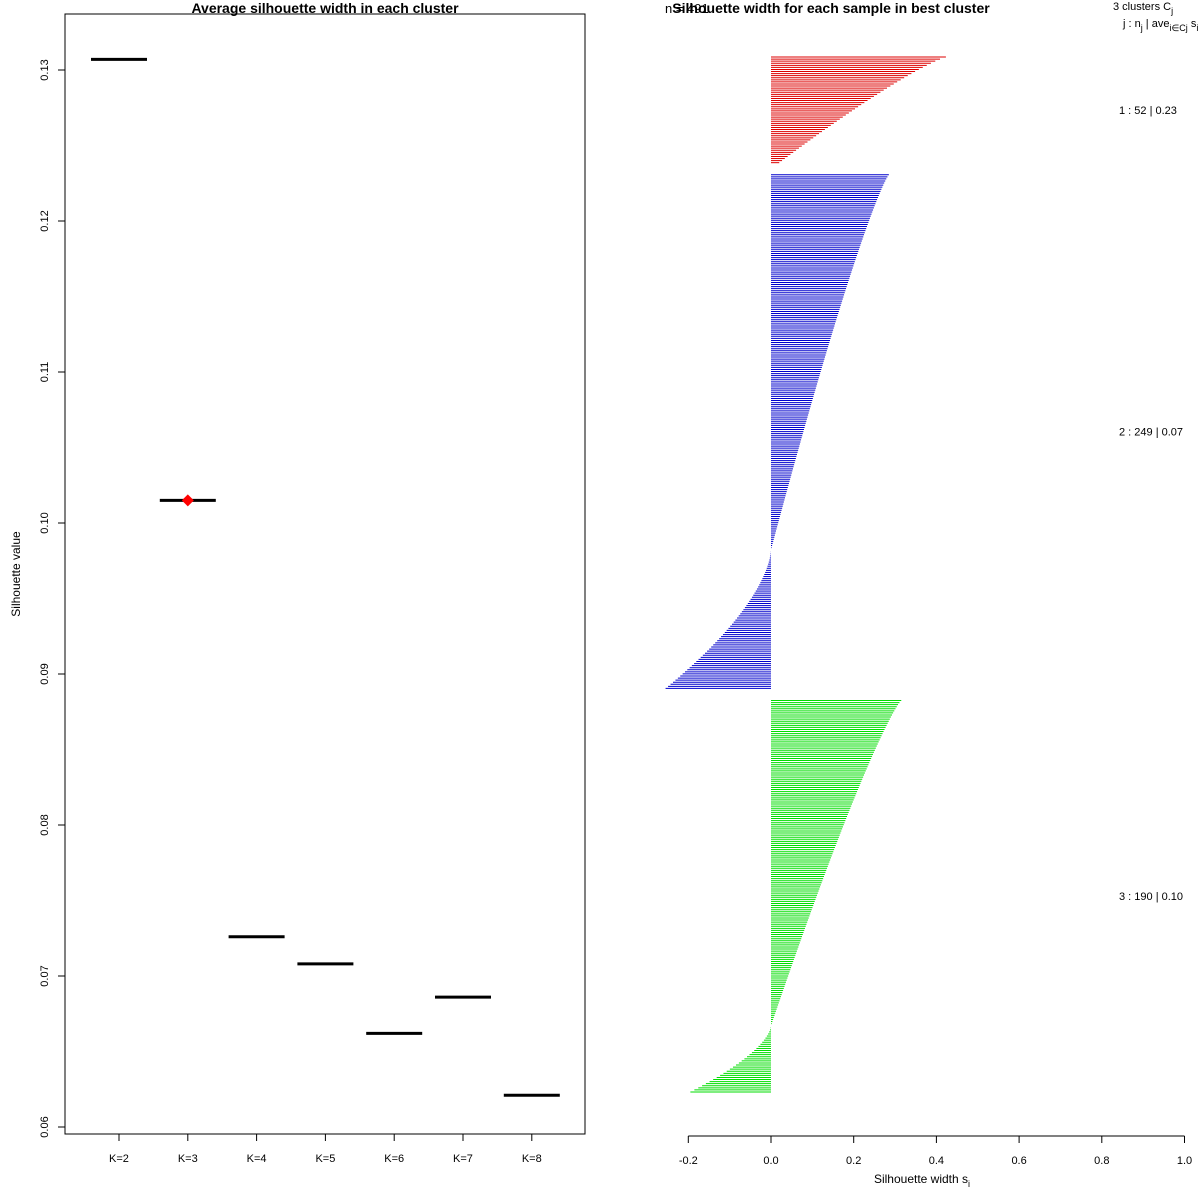 This screenshot has height=1200, width=1200. What do you see at coordinates (463, 1159) in the screenshot?
I see `left-x-tick-label: K=7` at bounding box center [463, 1159].